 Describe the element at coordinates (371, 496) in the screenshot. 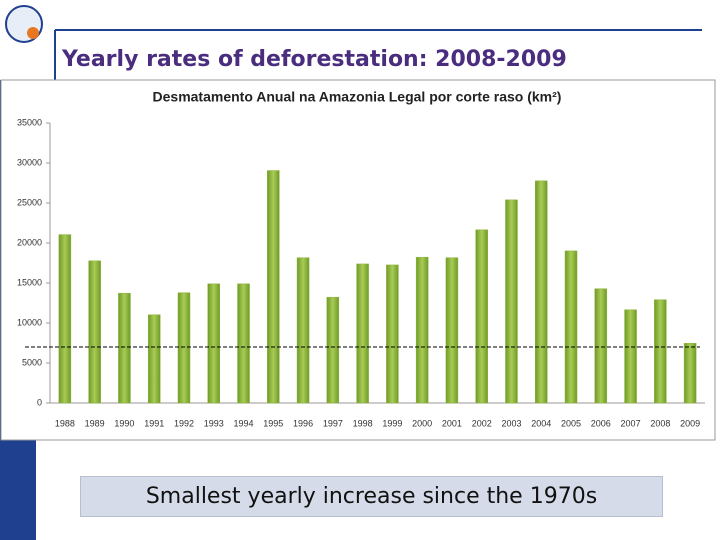

I see `caption: Smallest yearly increase since the 1970s` at that location.